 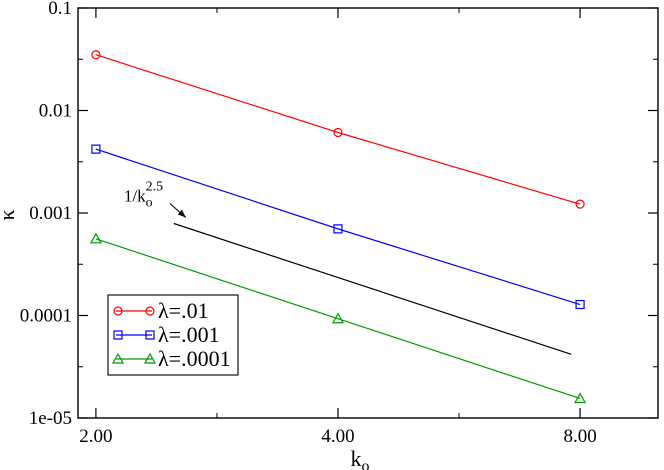 What do you see at coordinates (50, 418) in the screenshot?
I see `y-tick-label: 1e-05` at bounding box center [50, 418].